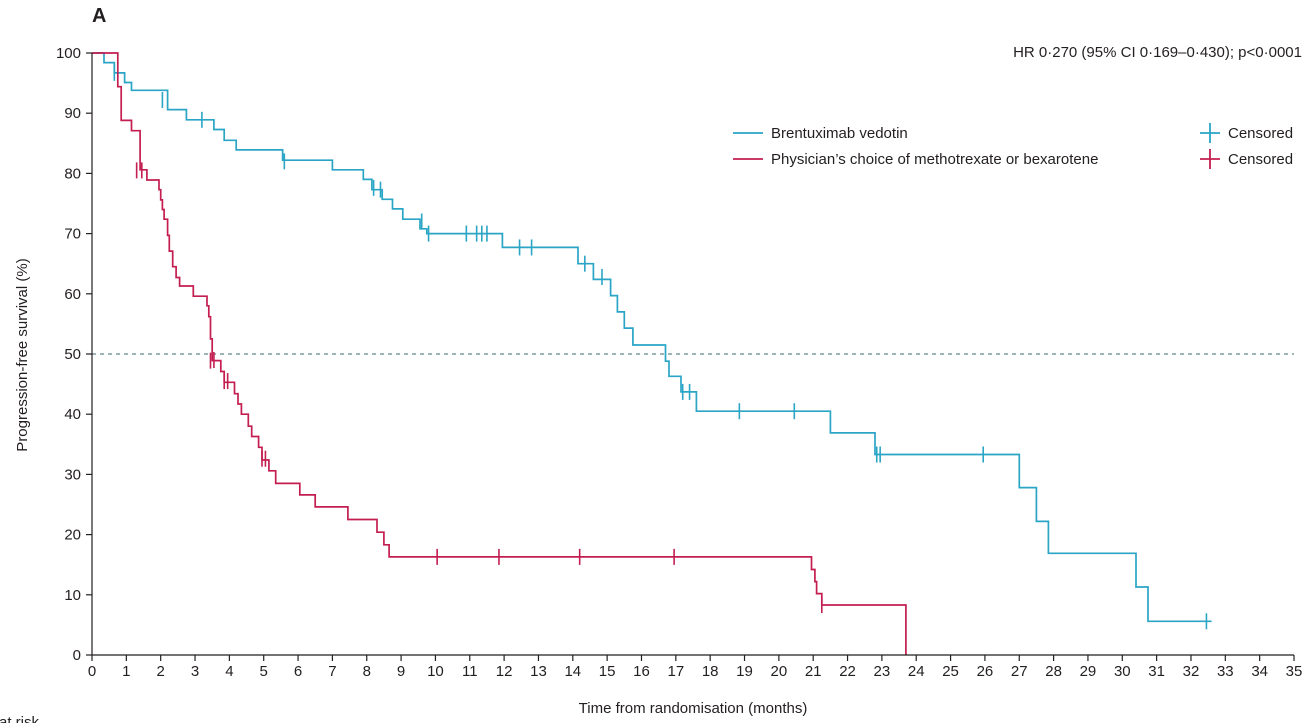 The image size is (1307, 723). I want to click on y-axis-title: Progression-free survival (%), so click(22, 354).